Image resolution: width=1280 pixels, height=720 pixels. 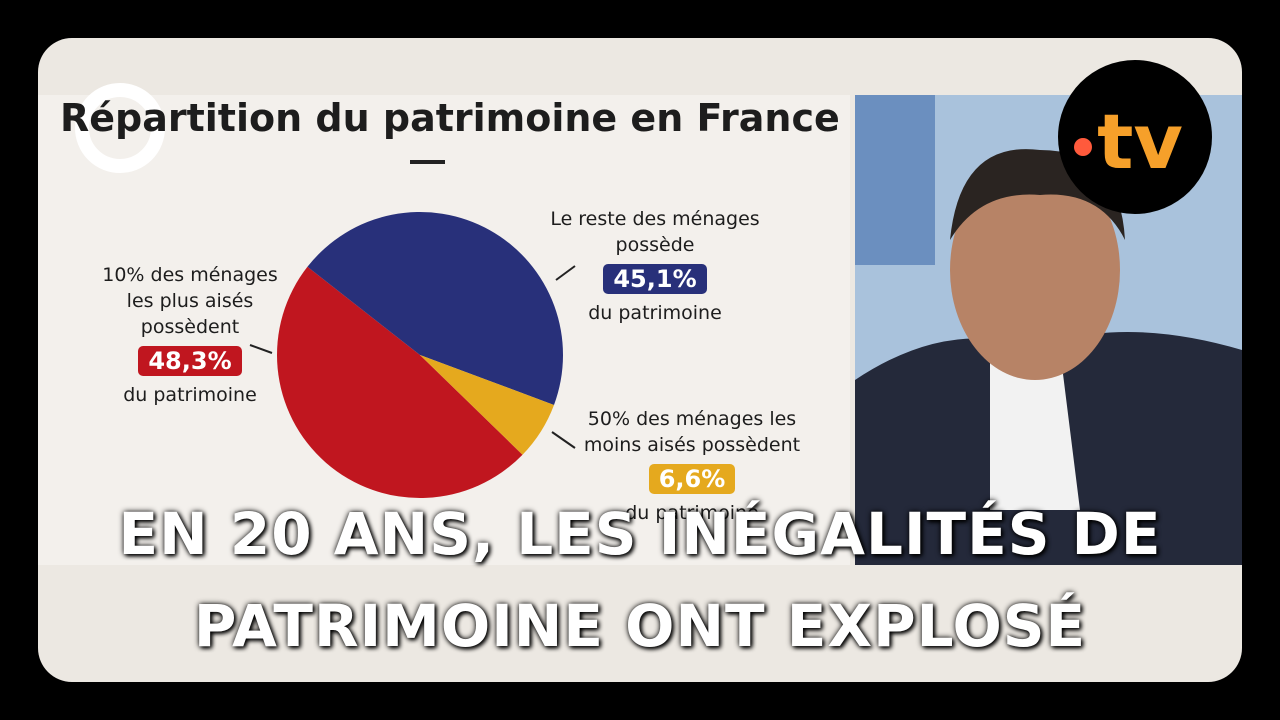 I want to click on logo-text: tv, so click(x=1140, y=141).